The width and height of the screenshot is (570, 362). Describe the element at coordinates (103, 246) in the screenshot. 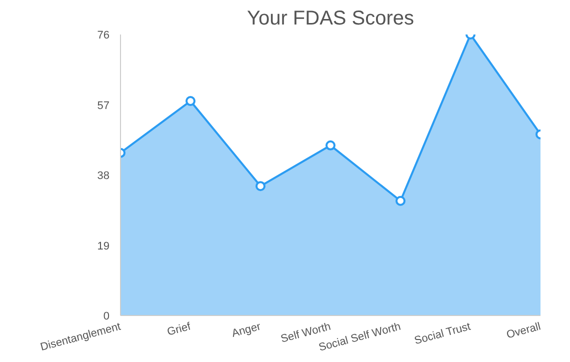

I see `y-tick-label: 19` at that location.